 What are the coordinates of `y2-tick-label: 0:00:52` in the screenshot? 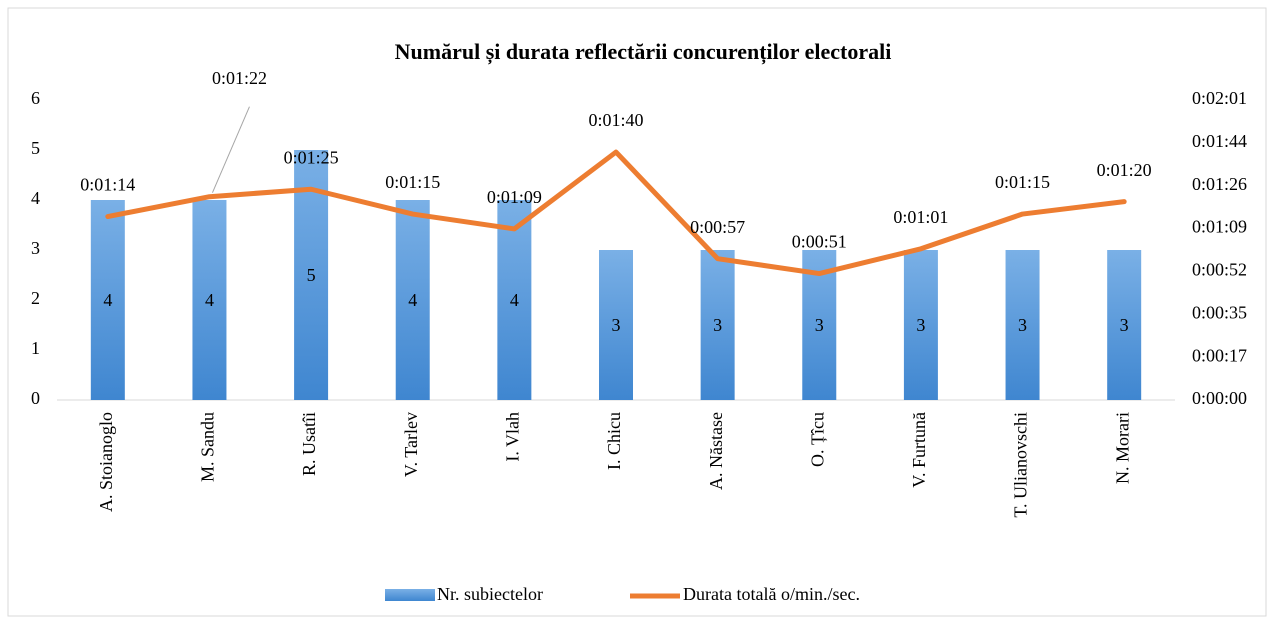 It's located at (1219, 270).